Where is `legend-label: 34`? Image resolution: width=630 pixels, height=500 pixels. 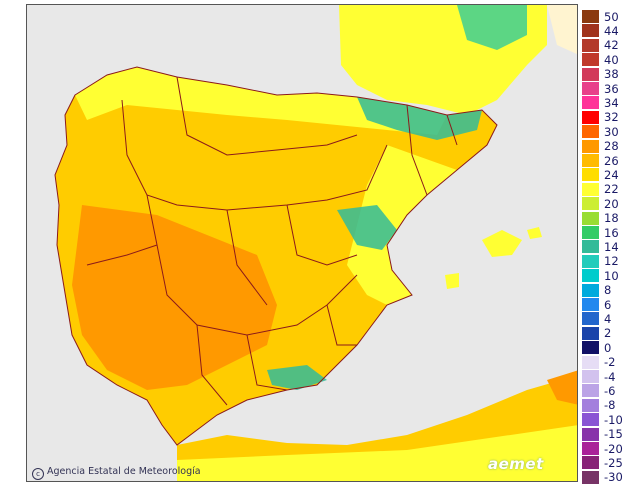
legend-label: 34 is located at coordinates (611, 102).